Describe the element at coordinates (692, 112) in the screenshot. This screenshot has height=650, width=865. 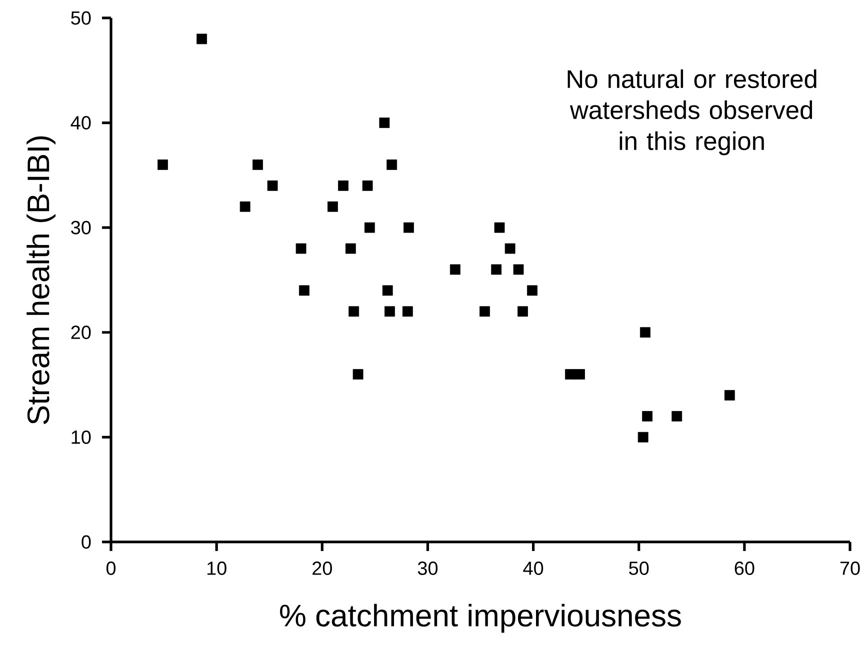
I see `annotation: No natural or restored watersheds observed in this region` at that location.